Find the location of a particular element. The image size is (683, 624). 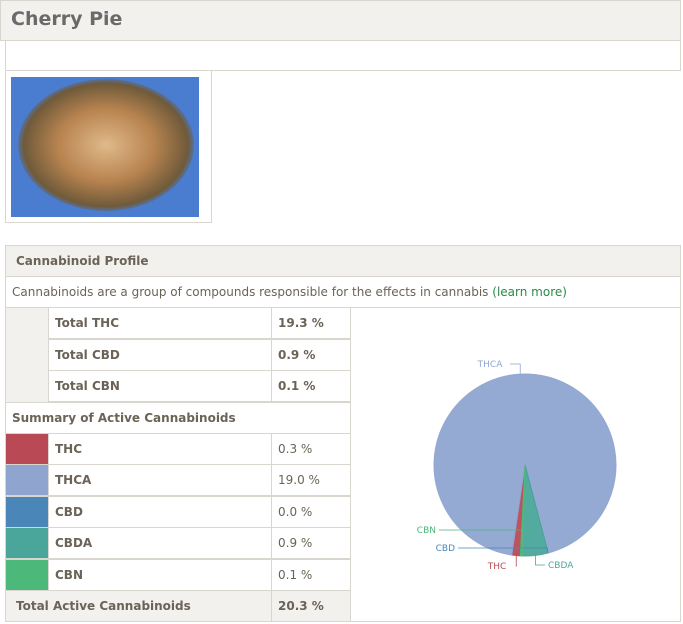

spacer-row is located at coordinates (343, 55).